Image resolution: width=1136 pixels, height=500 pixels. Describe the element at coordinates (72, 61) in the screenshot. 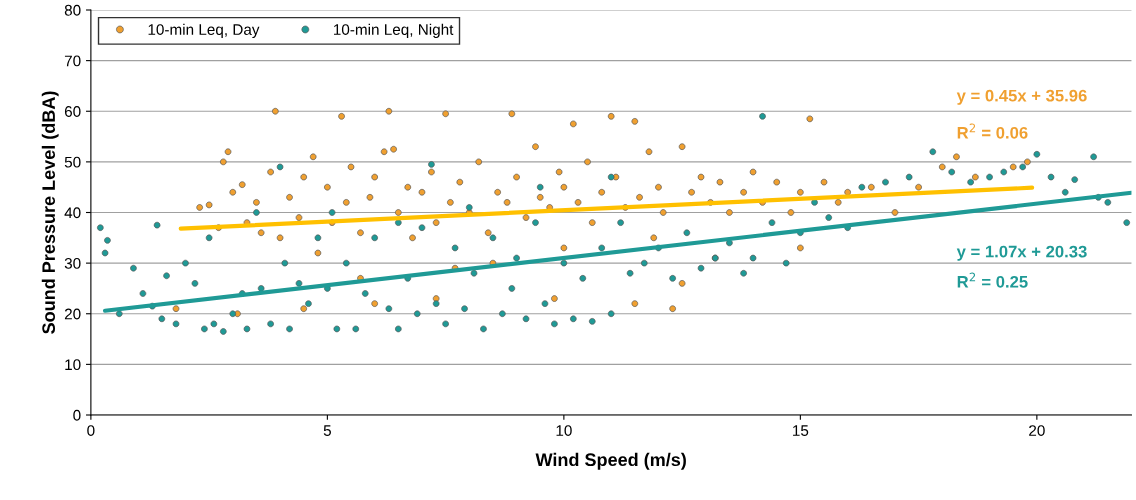

I see `y-tick-label: 70` at that location.